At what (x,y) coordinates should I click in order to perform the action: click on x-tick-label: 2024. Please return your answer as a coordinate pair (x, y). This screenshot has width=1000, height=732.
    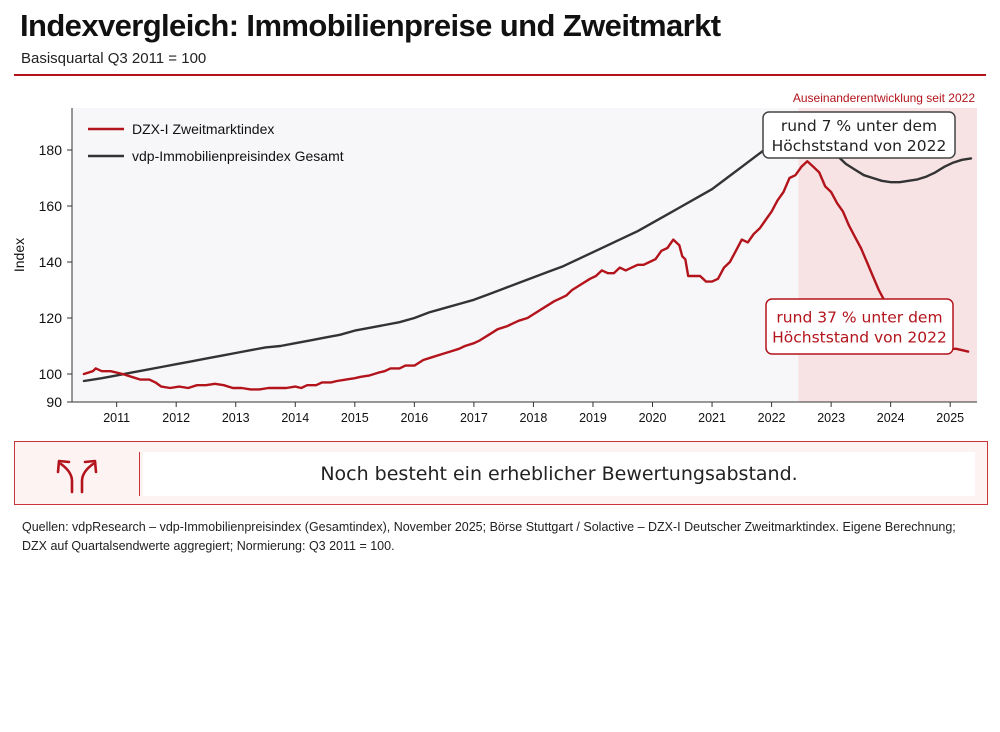
    Looking at the image, I should click on (891, 418).